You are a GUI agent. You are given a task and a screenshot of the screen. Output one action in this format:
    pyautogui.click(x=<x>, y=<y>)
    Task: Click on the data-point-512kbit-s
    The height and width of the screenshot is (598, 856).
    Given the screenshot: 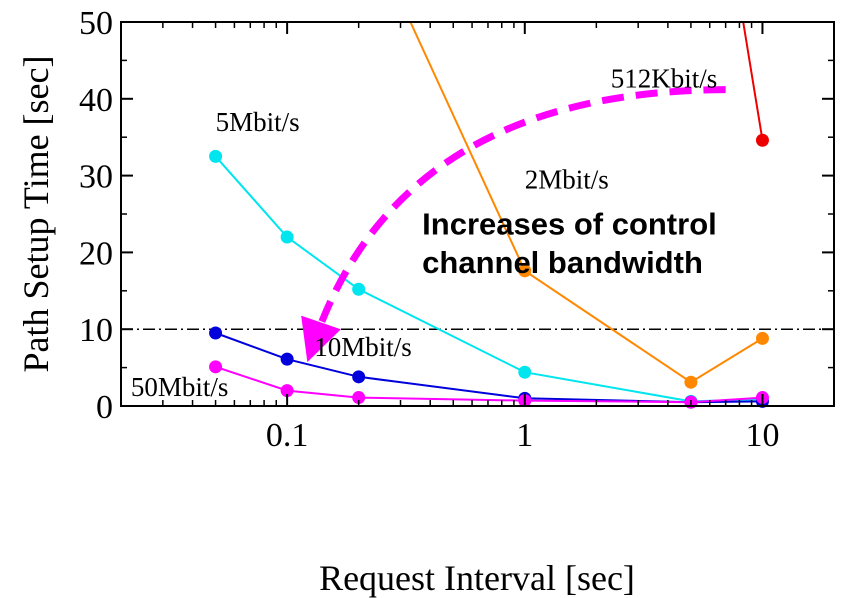 What is the action you would take?
    pyautogui.click(x=762, y=140)
    